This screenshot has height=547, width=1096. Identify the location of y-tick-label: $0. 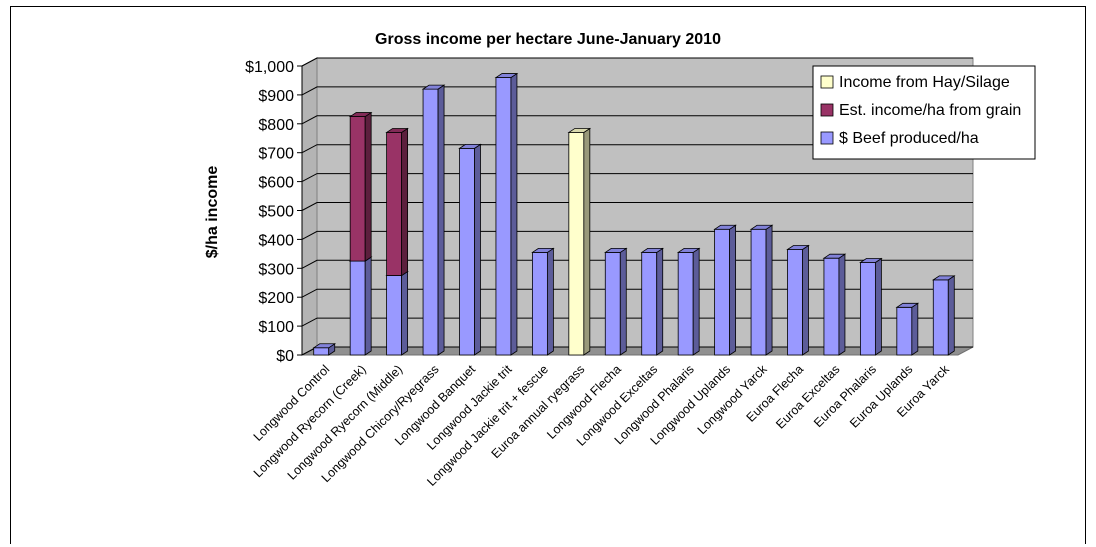
(285, 356).